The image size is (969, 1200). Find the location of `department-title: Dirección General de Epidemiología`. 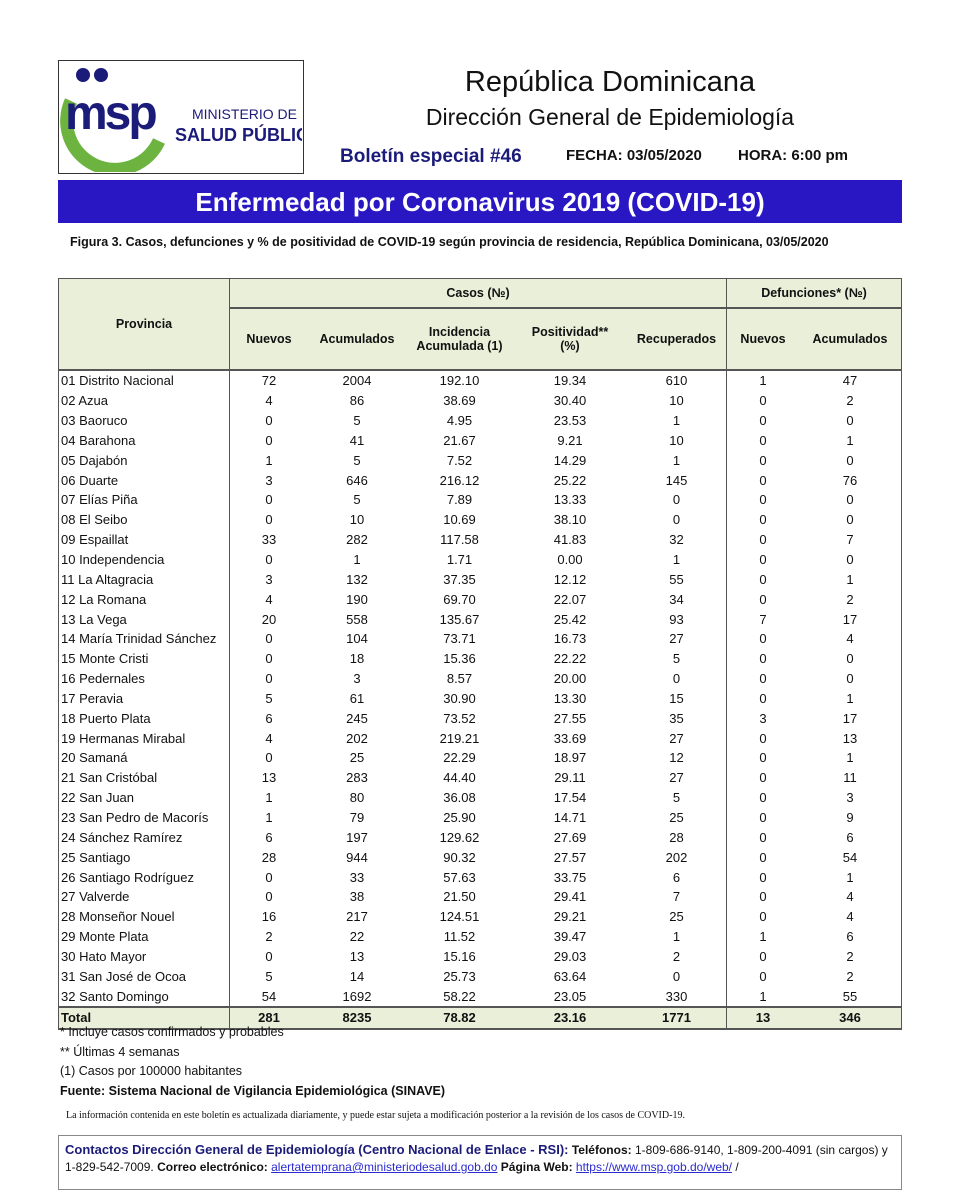

department-title: Dirección General de Epidemiología is located at coordinates (610, 117).